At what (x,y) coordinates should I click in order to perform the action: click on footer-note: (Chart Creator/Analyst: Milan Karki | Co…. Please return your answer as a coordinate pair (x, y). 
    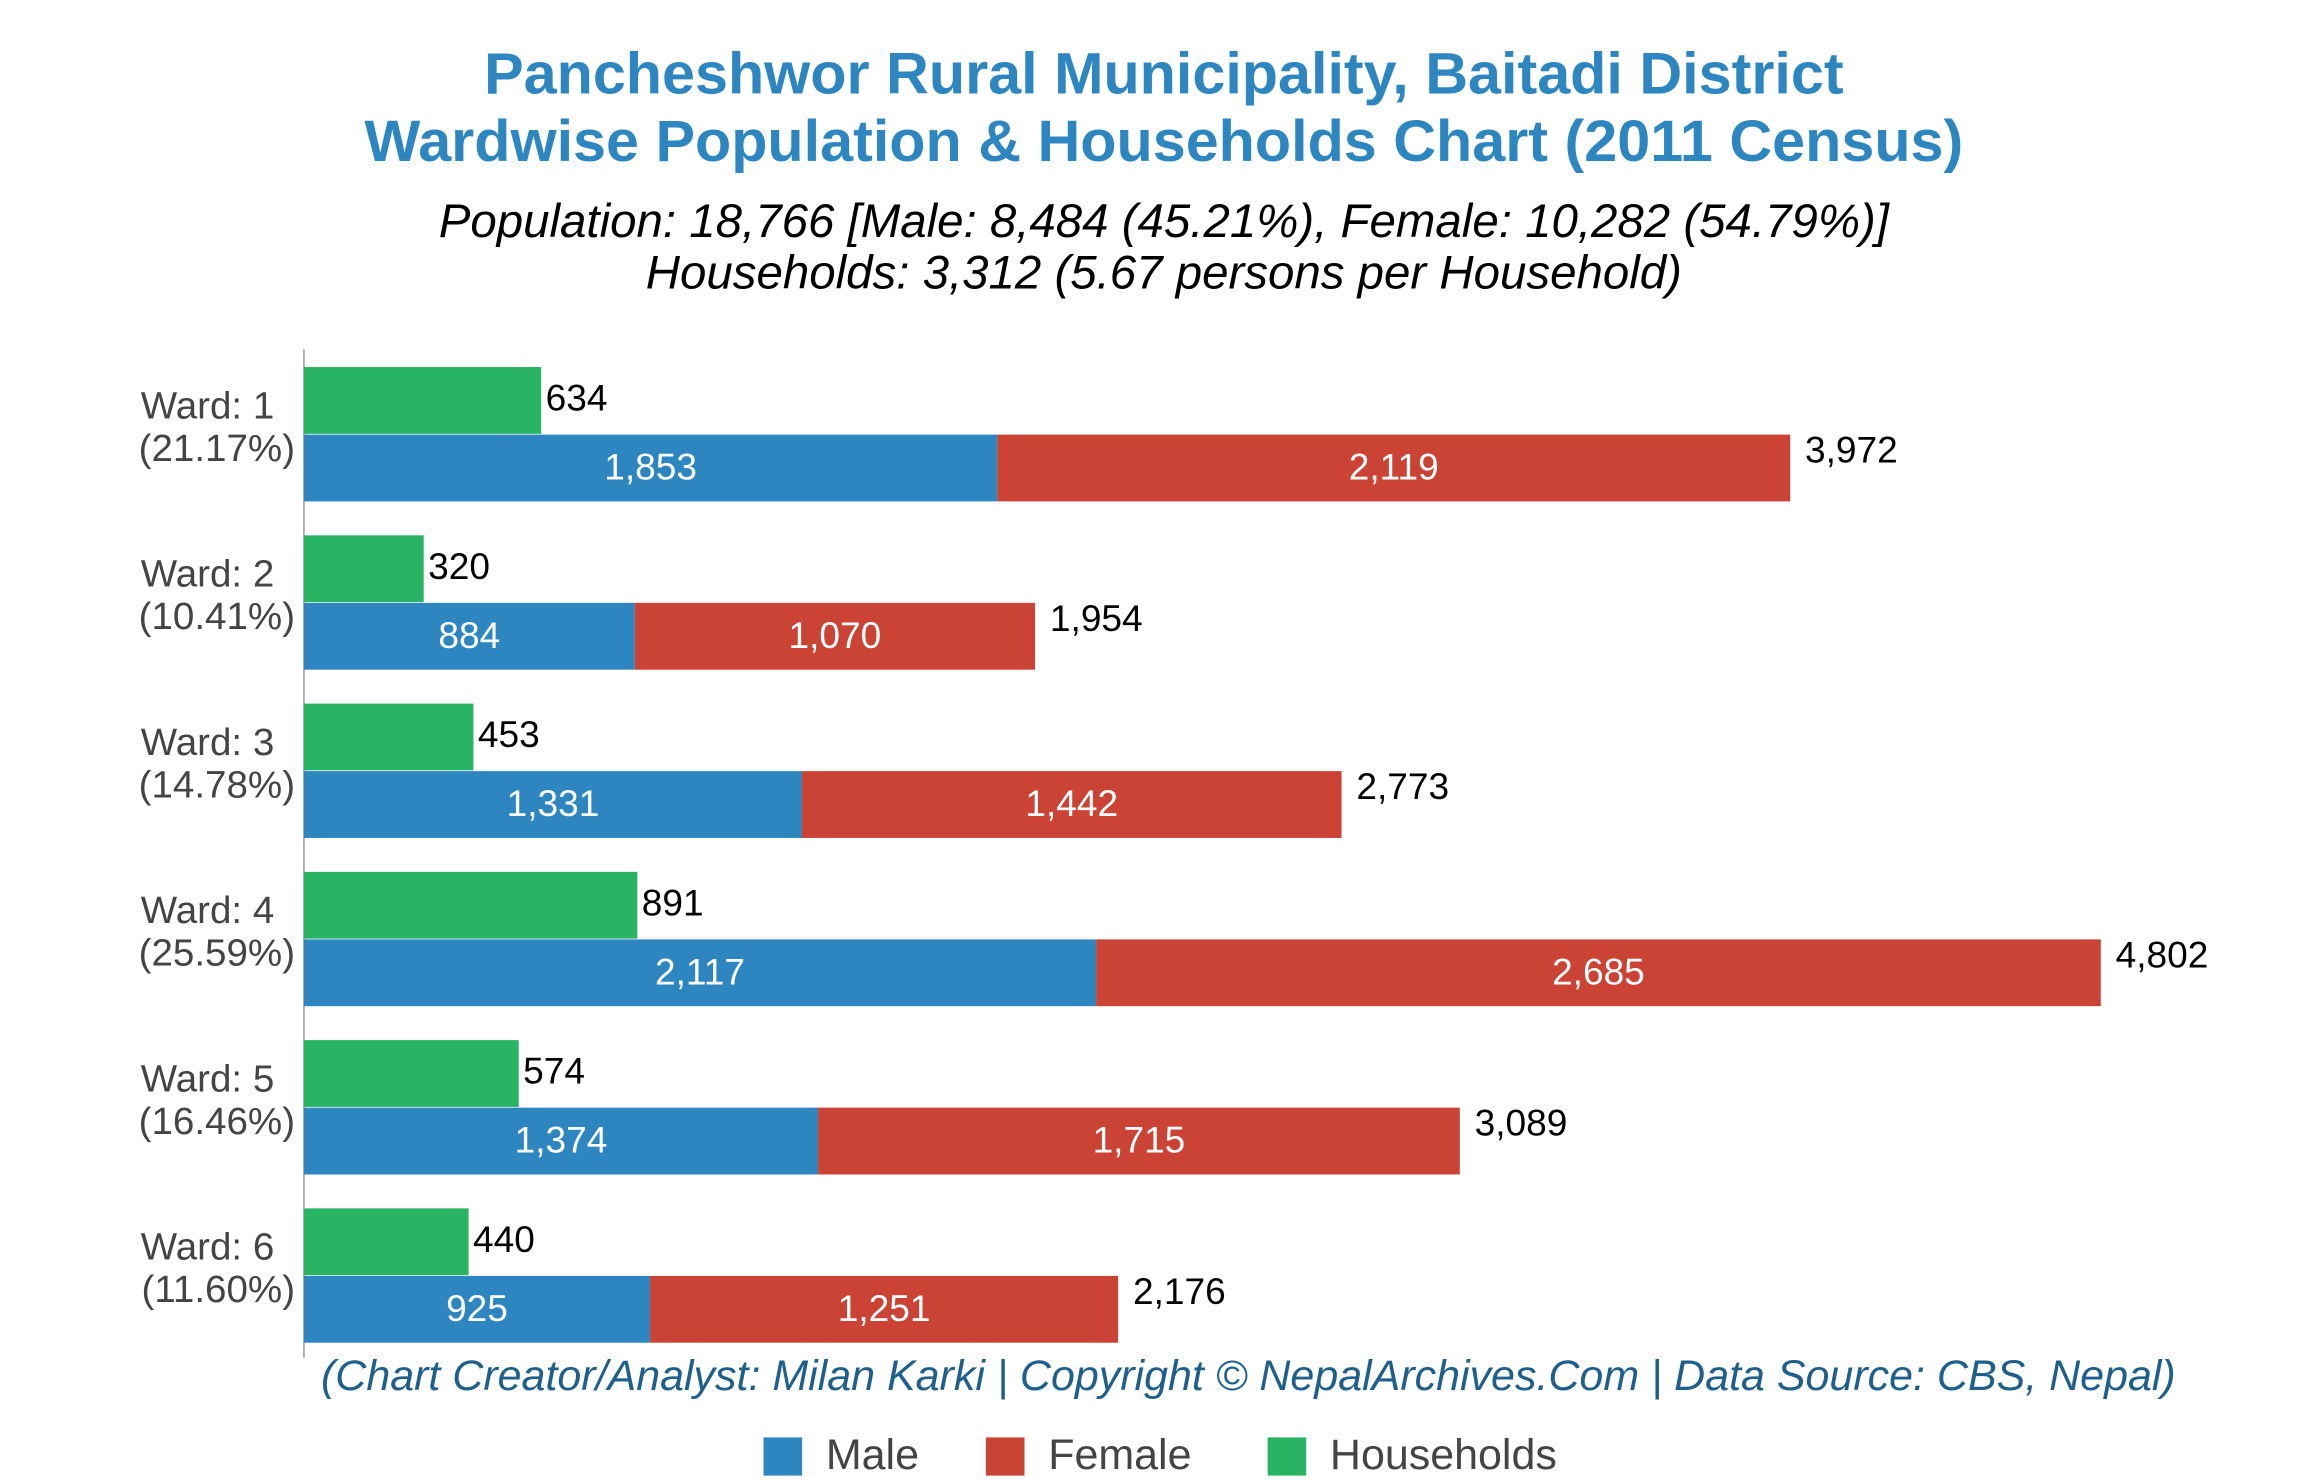
    Looking at the image, I should click on (1248, 1376).